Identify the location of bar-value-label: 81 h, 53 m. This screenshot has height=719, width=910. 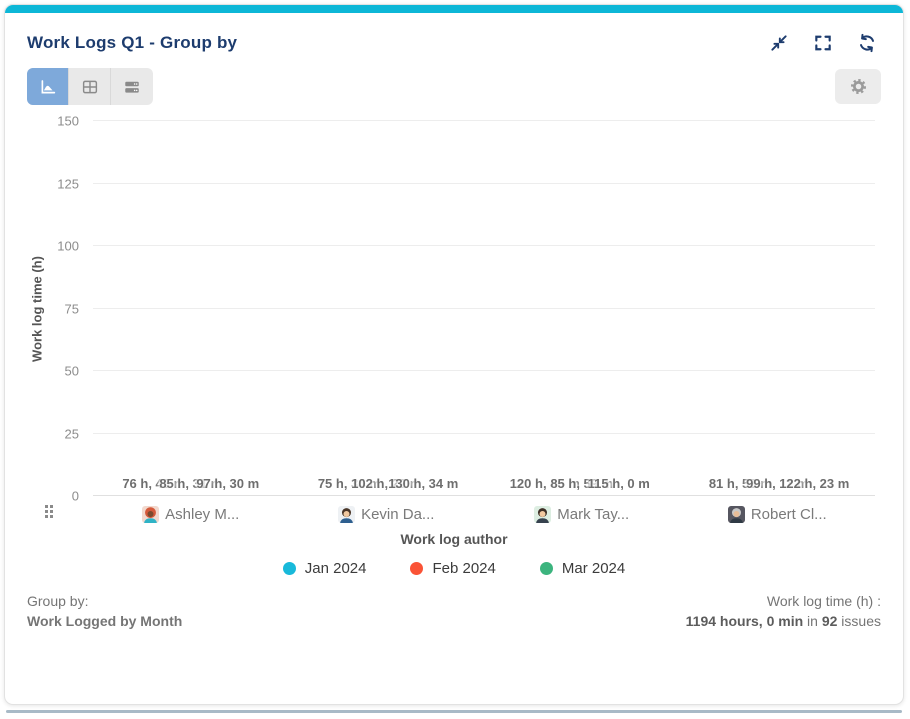
(740, 483).